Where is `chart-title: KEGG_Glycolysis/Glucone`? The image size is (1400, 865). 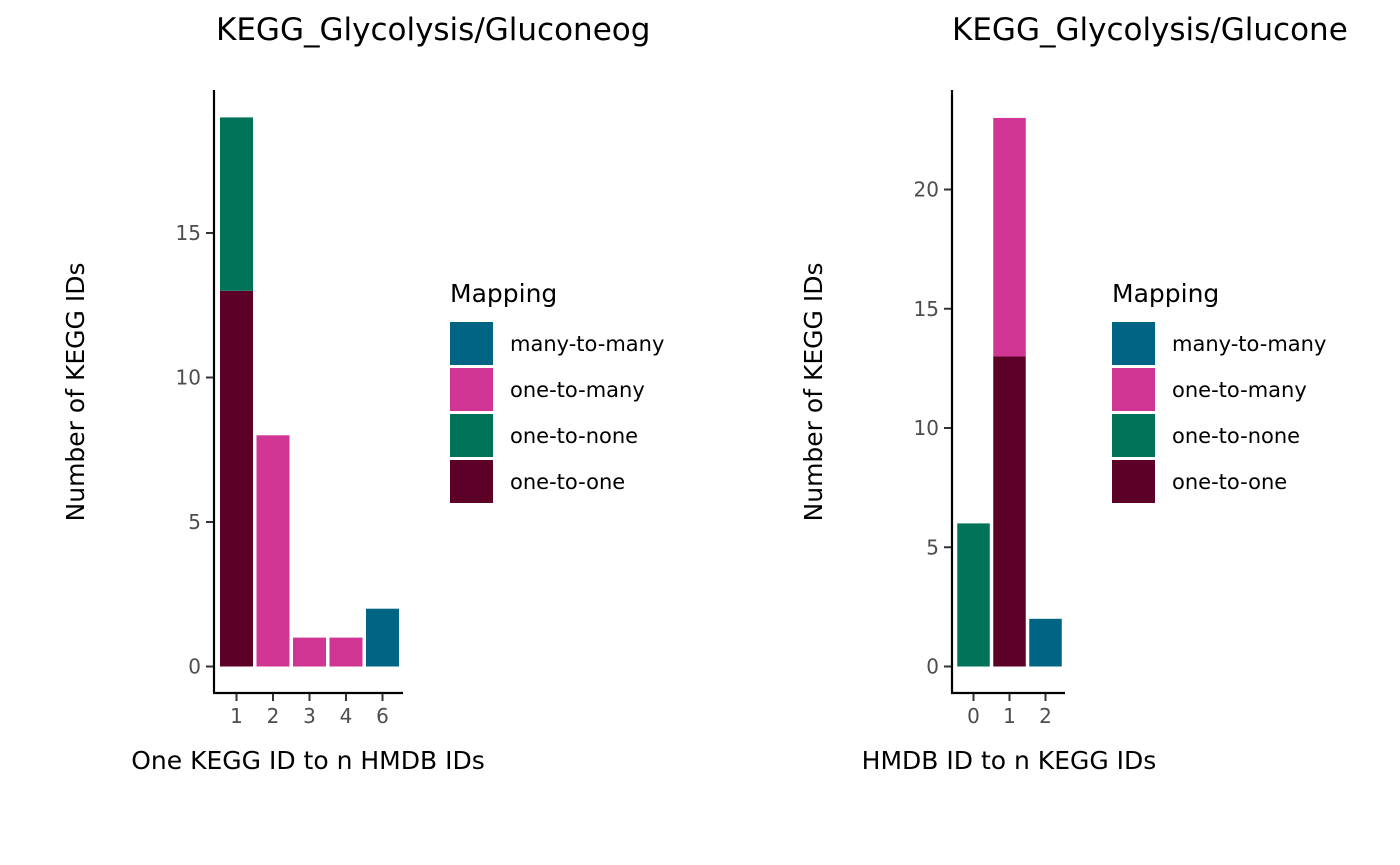
chart-title: KEGG_Glycolysis/Glucone is located at coordinates (1150, 30).